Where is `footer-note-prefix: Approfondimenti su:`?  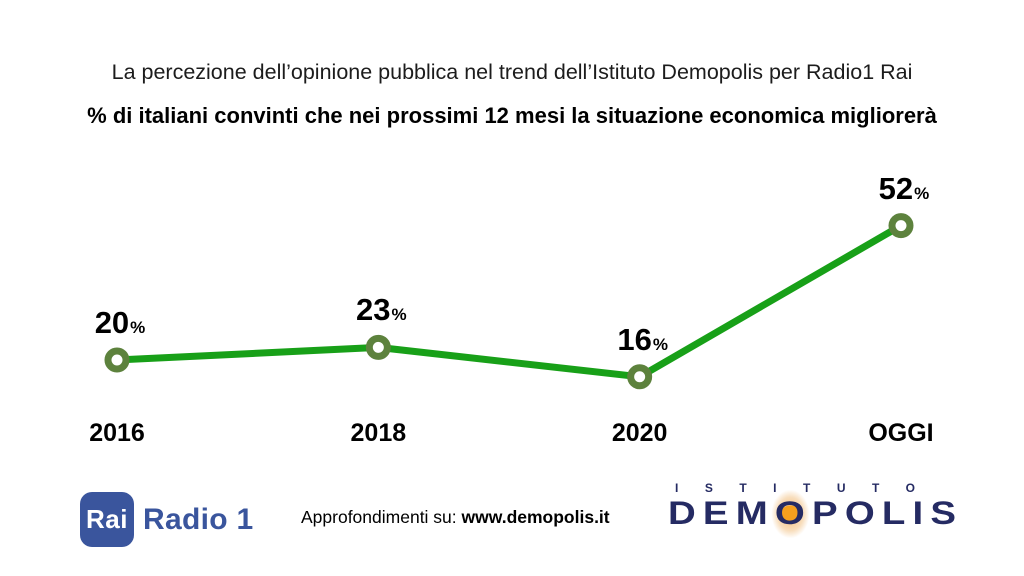
footer-note-prefix: Approfondimenti su: is located at coordinates (381, 517).